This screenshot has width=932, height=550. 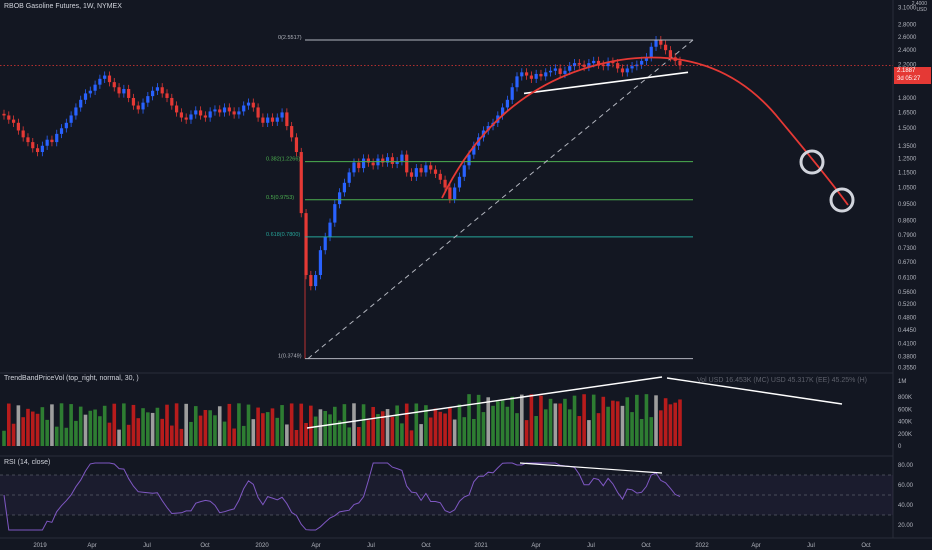 I want to click on price-tick-label: 1.1500, so click(x=907, y=173).